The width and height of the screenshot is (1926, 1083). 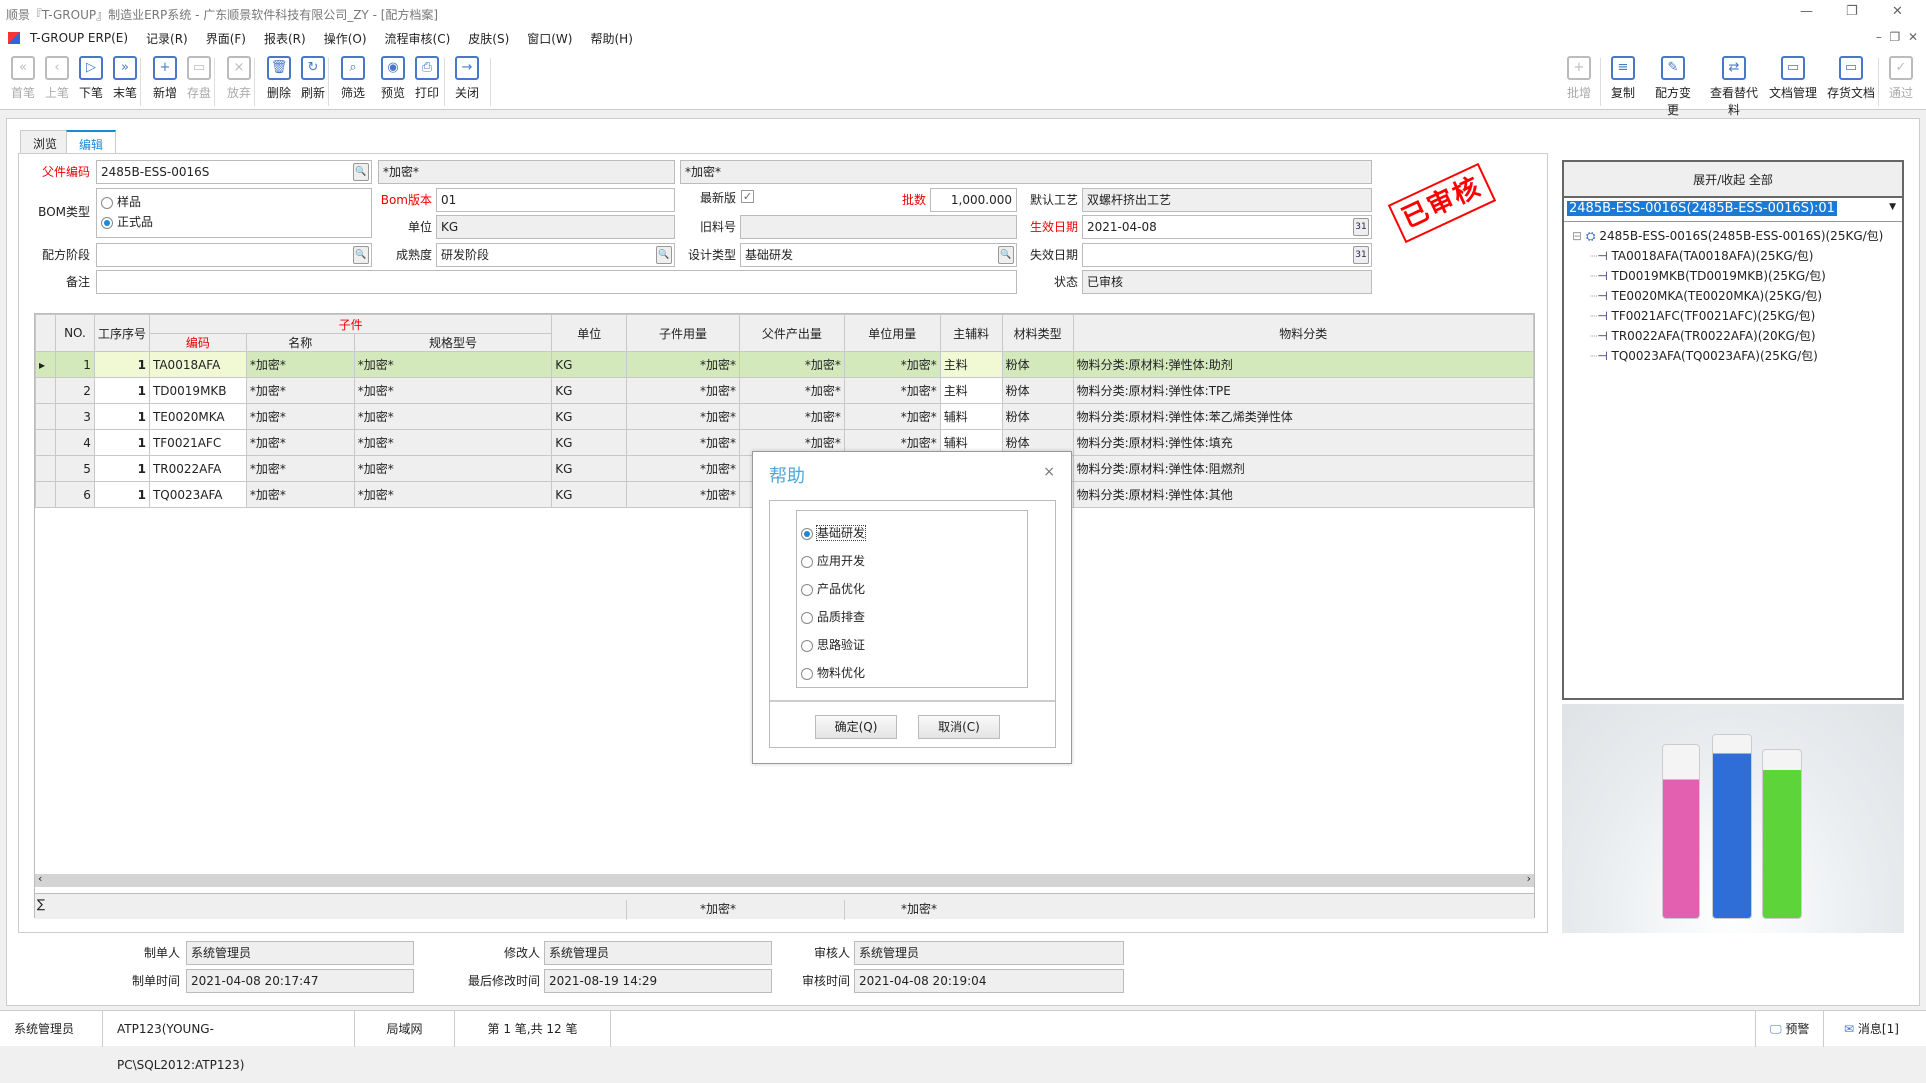 I want to click on design-type-option: 物料优化, so click(x=912, y=673).